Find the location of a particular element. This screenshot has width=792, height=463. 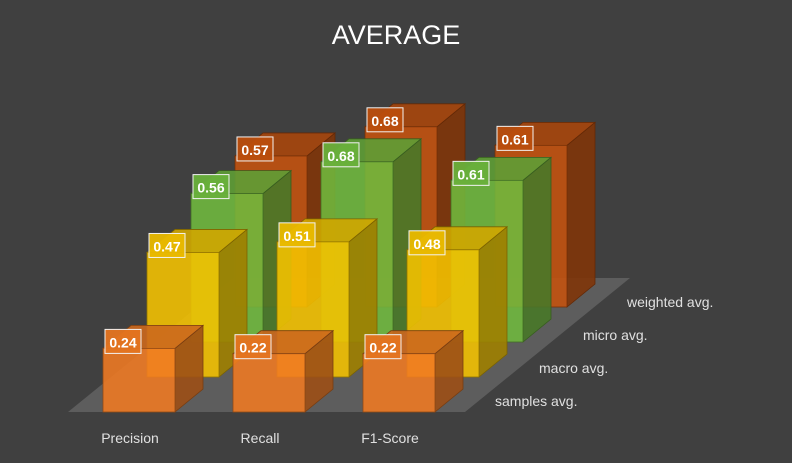

data-label-samples-avg-recall: 0.22 is located at coordinates (253, 347).